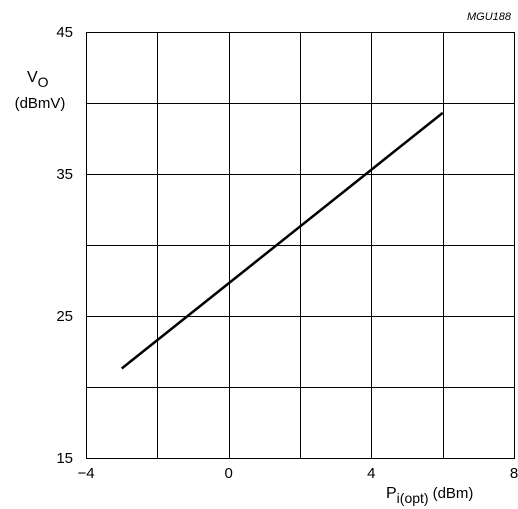 This screenshot has width=518, height=509. I want to click on x-tick-labels: −4 0 4 8, so click(297, 473).